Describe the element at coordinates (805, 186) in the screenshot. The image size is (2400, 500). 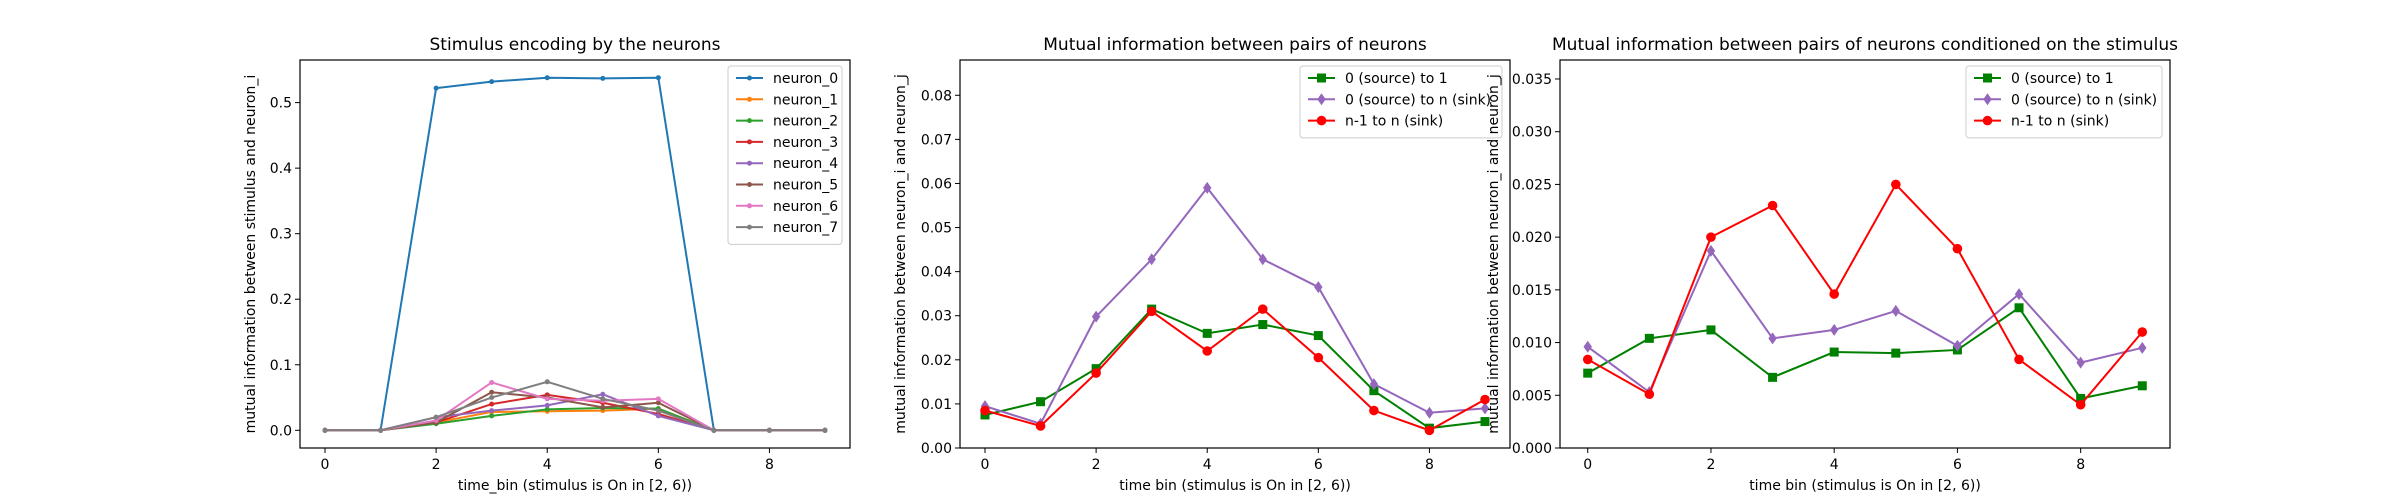
I see `legend-label: neuron_5` at that location.